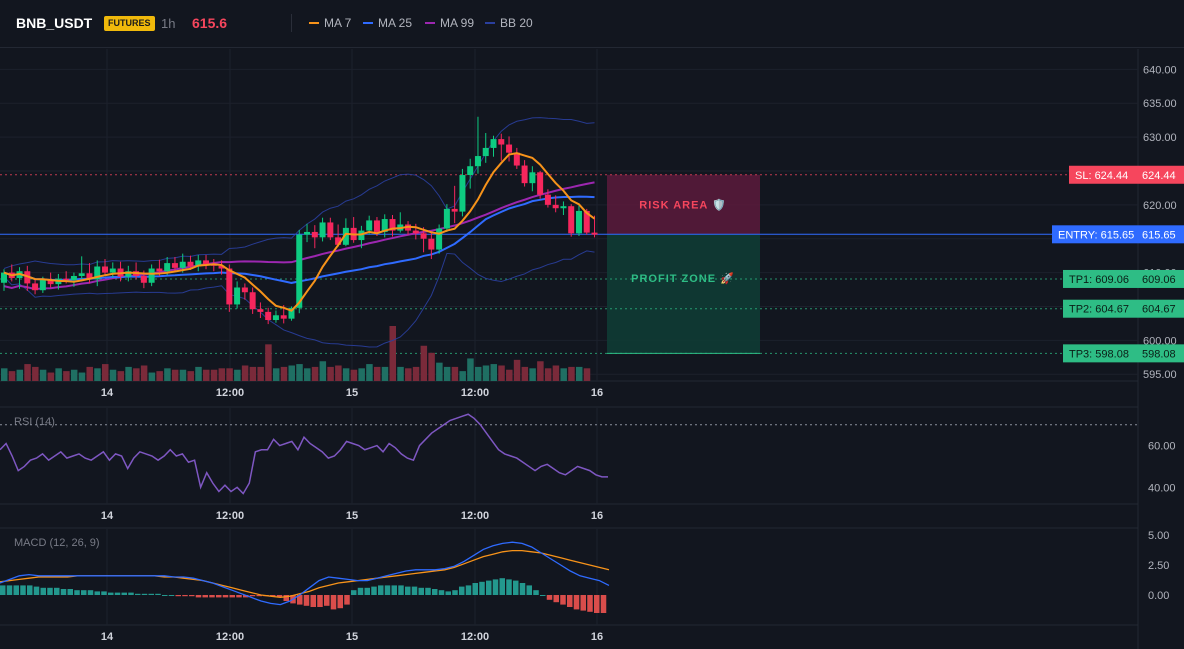  I want to click on time-axis-tick: 14, so click(107, 516).